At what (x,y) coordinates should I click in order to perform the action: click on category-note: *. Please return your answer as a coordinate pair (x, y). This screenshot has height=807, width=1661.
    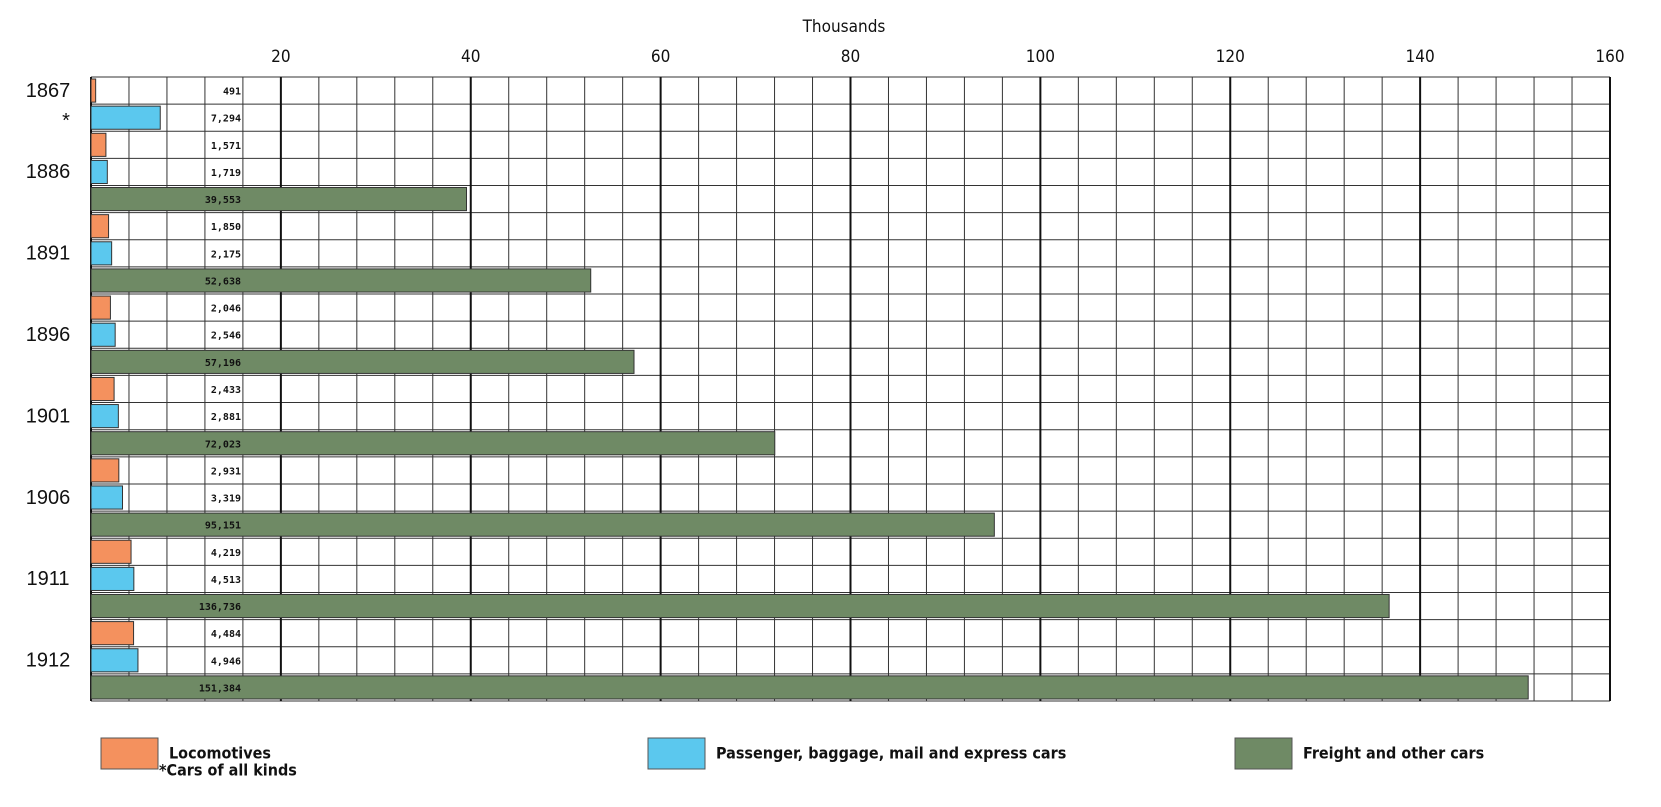
    Looking at the image, I should click on (66, 121).